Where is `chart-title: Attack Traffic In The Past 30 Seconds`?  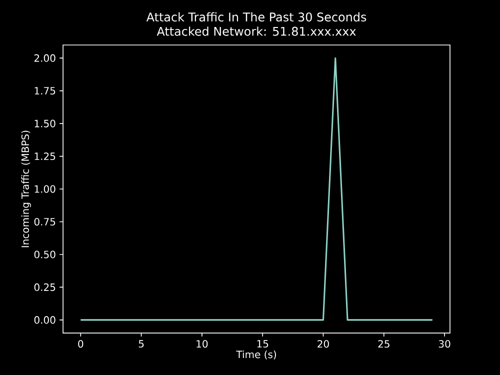 chart-title: Attack Traffic In The Past 30 Seconds is located at coordinates (256, 17).